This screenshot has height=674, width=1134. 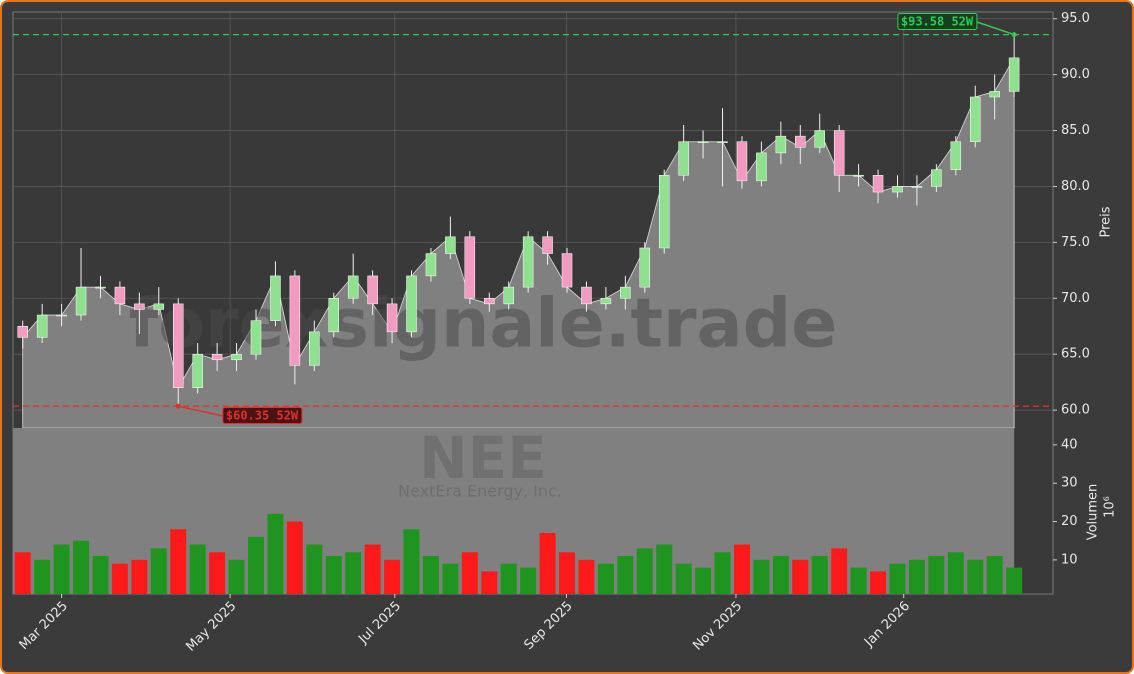 I want to click on x-tick-label: Jan 2026, so click(x=887, y=625).